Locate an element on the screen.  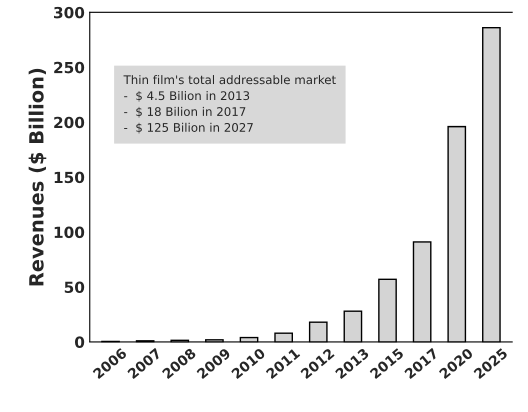
y-tick-label: 50 is located at coordinates (74, 287).